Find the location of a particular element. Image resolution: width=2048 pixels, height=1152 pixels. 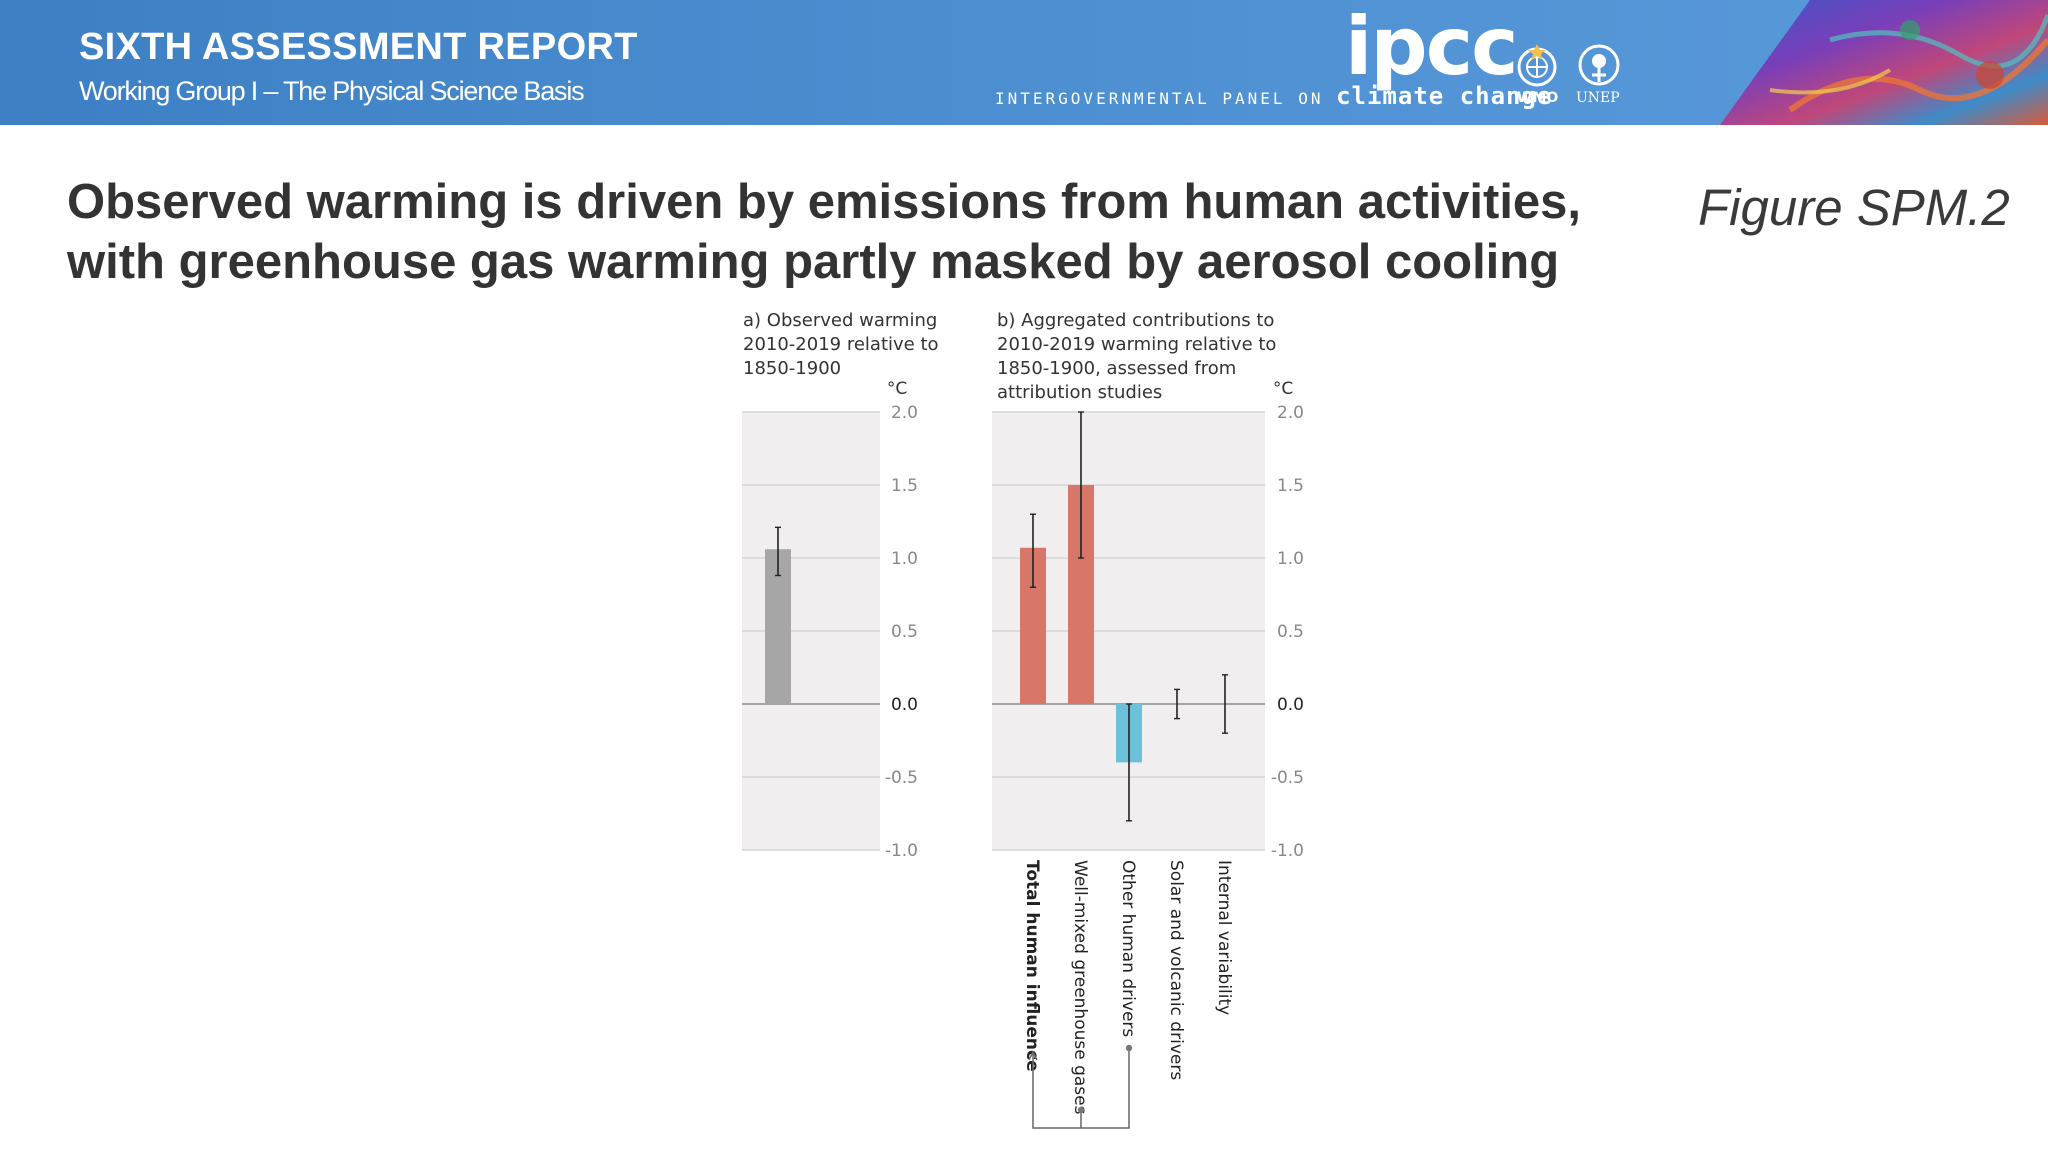

ipcc-logo: ipcc is located at coordinates (1432, 46).